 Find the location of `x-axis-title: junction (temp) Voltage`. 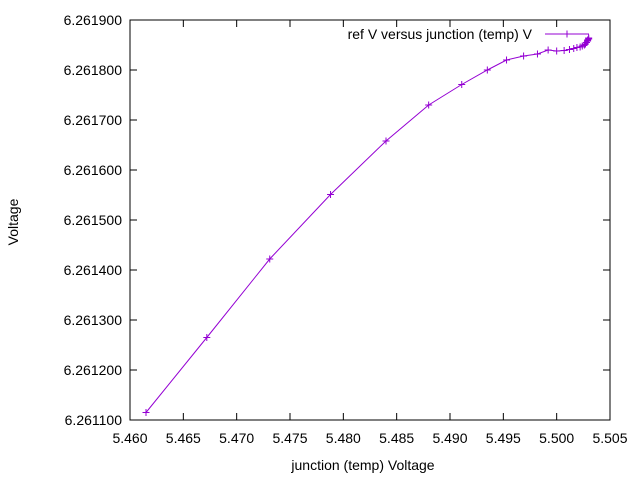

x-axis-title: junction (temp) Voltage is located at coordinates (362, 465).